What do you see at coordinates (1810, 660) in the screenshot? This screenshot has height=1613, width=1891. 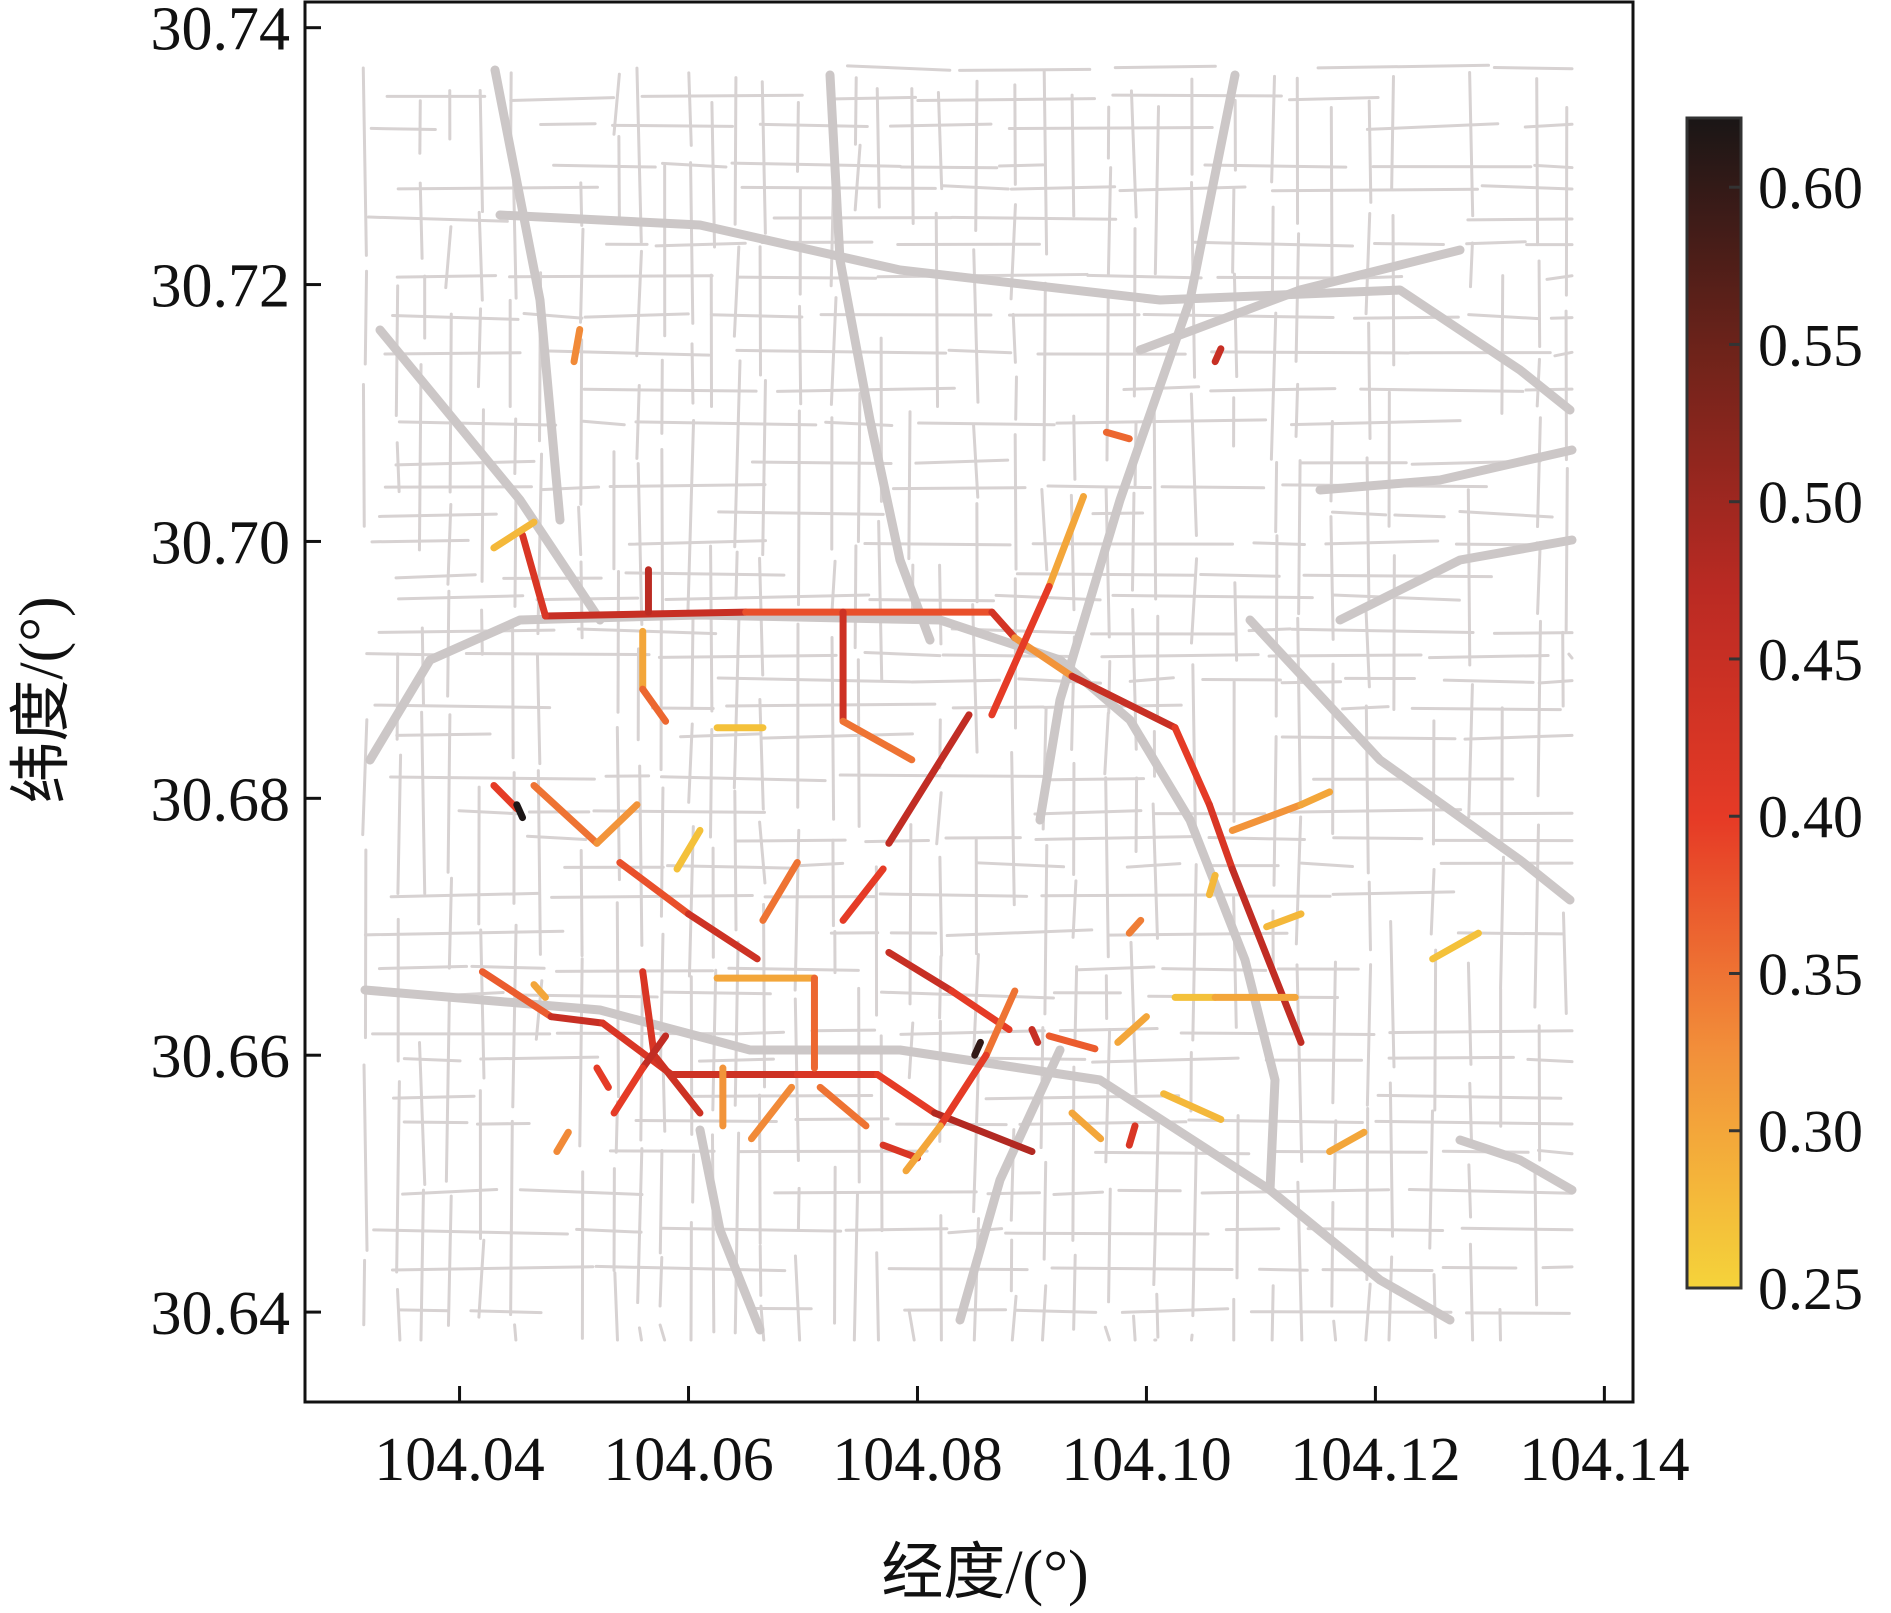 I see `colorbar-tick-label: 0.45` at bounding box center [1810, 660].